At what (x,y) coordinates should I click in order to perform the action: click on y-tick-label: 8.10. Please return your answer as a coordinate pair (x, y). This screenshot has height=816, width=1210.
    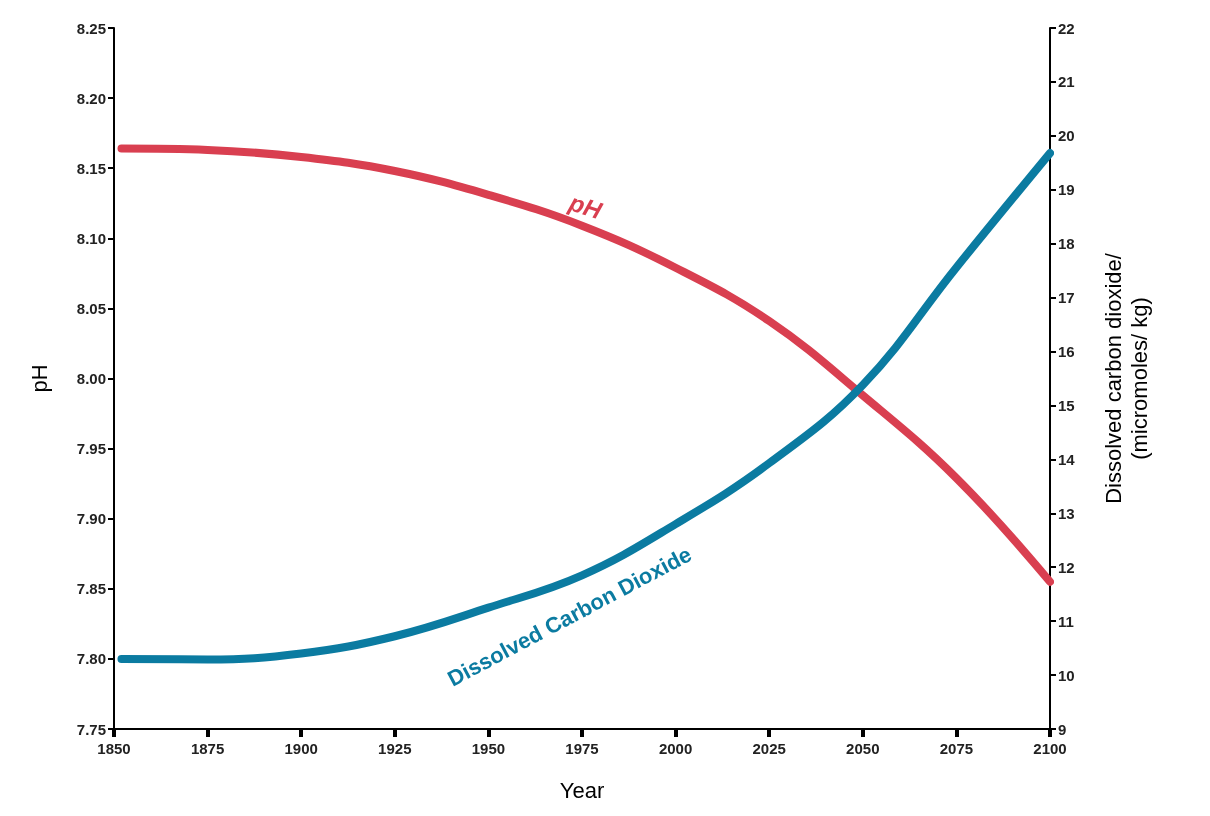
    Looking at the image, I should click on (91, 238).